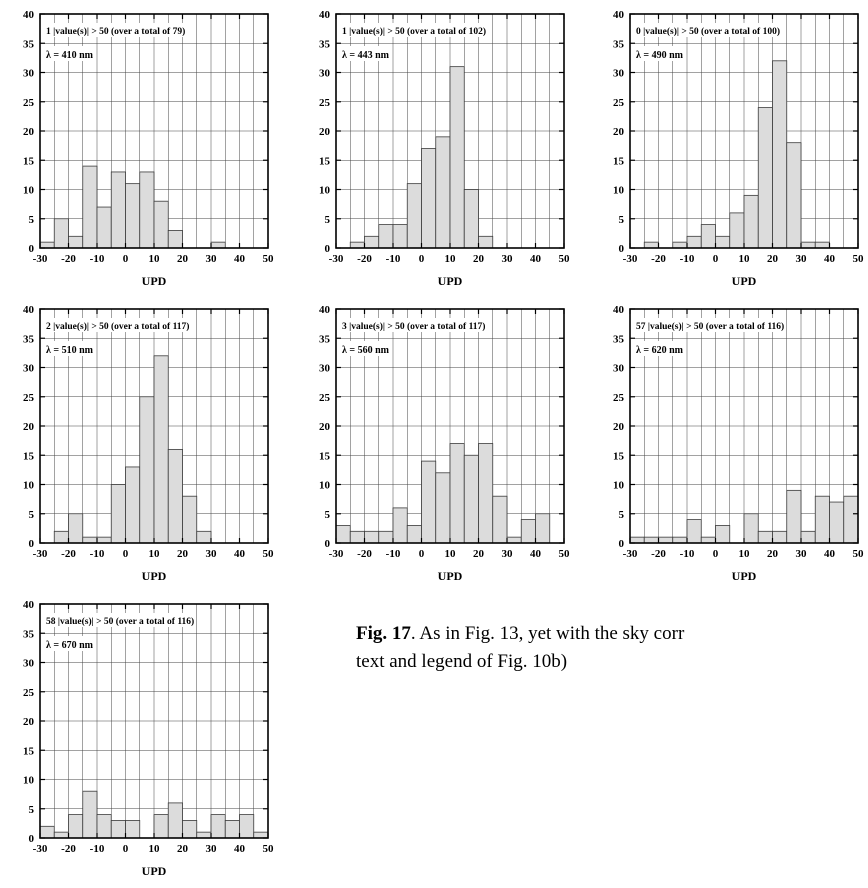 The image size is (868, 888). Describe the element at coordinates (29, 605) in the screenshot. I see `y-tick-label: 40` at that location.